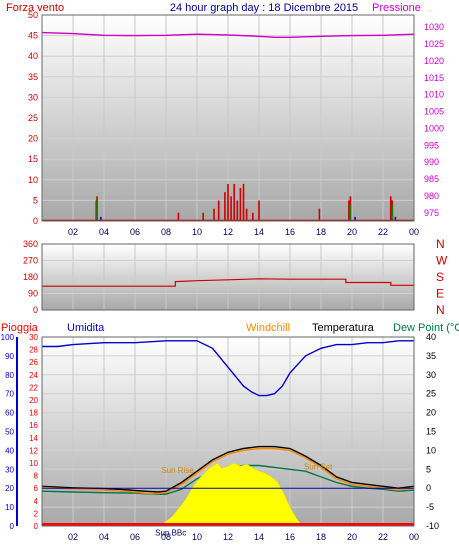 The width and height of the screenshot is (459, 555). What do you see at coordinates (231, 494) in the screenshot?
I see `sun-area` at bounding box center [231, 494].